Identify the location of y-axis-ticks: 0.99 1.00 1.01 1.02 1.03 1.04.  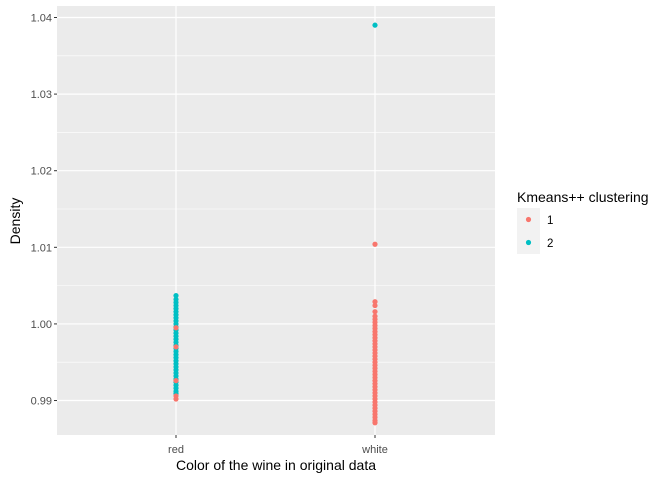
(44, 210).